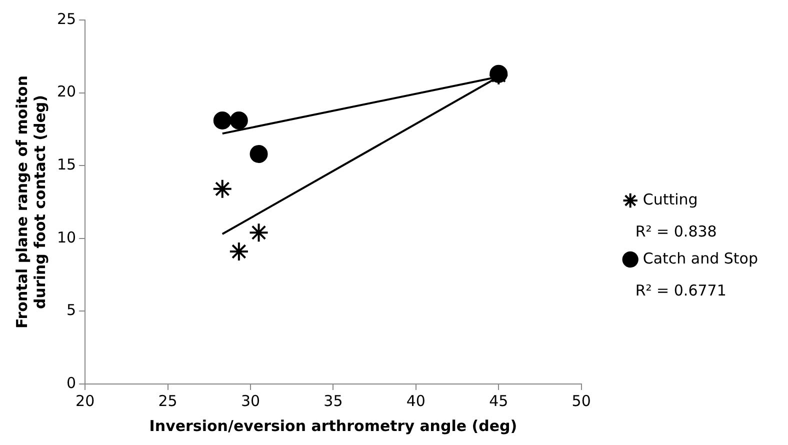 The image size is (788, 445). Describe the element at coordinates (66, 164) in the screenshot. I see `y-tick-label: 15` at that location.